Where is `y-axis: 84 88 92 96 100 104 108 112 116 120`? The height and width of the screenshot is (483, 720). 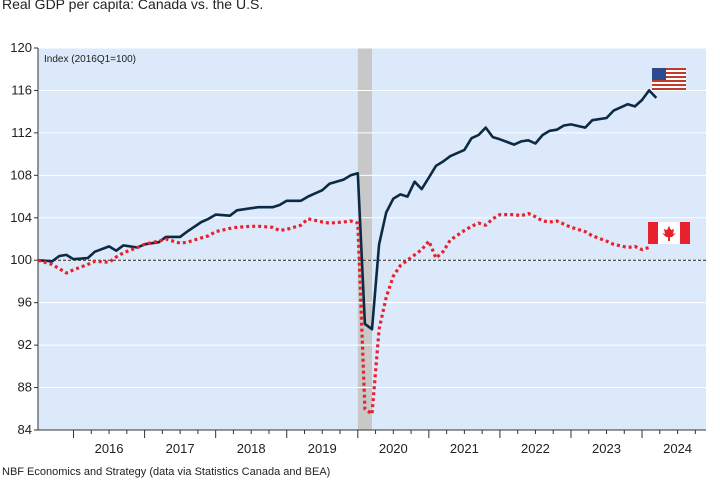 y-axis: 84 88 92 96 100 104 108 112 116 120 is located at coordinates (24, 238).